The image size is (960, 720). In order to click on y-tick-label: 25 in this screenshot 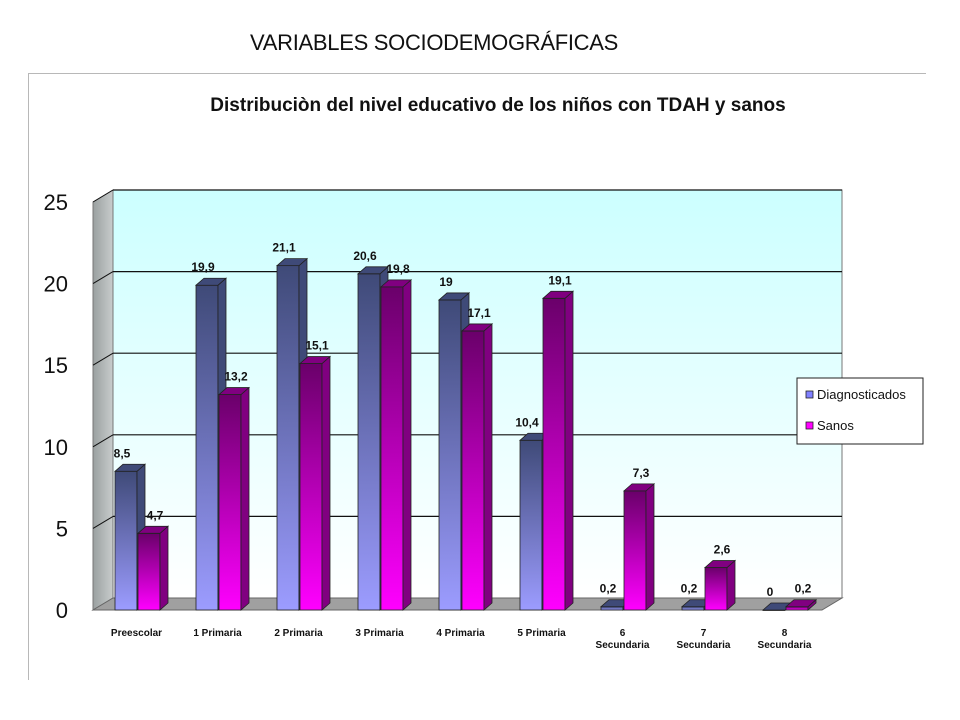, I will do `click(56, 202)`.